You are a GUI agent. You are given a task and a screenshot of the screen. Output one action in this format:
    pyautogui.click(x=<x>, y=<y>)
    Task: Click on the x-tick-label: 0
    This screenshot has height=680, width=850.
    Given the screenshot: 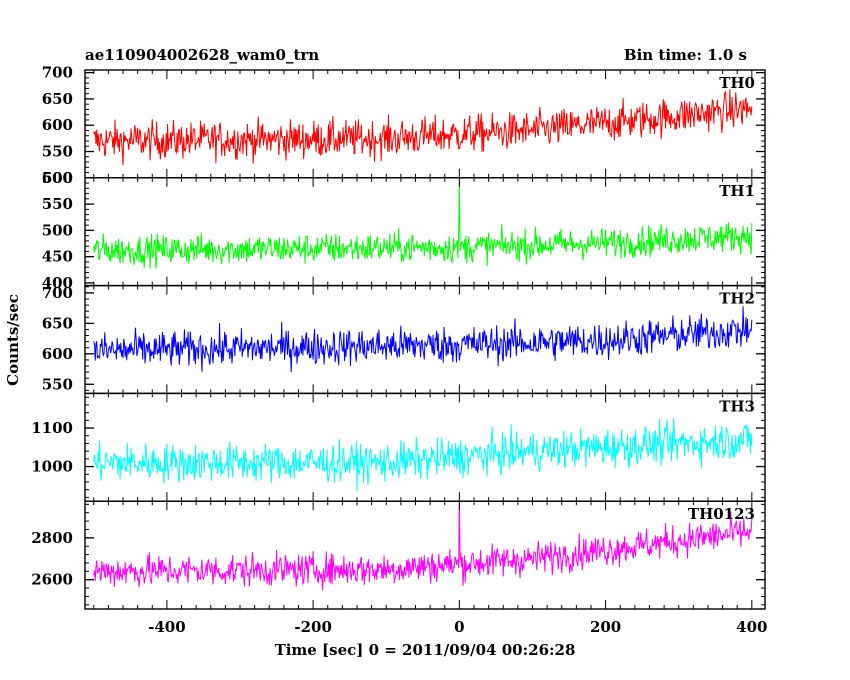 What is the action you would take?
    pyautogui.click(x=459, y=627)
    